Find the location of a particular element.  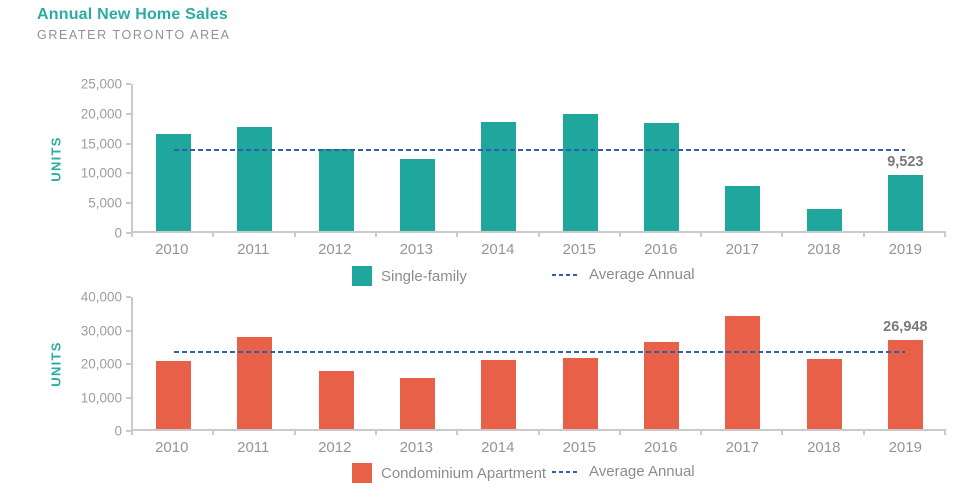

y-axis-tick-label: 15,000 is located at coordinates (101, 144).